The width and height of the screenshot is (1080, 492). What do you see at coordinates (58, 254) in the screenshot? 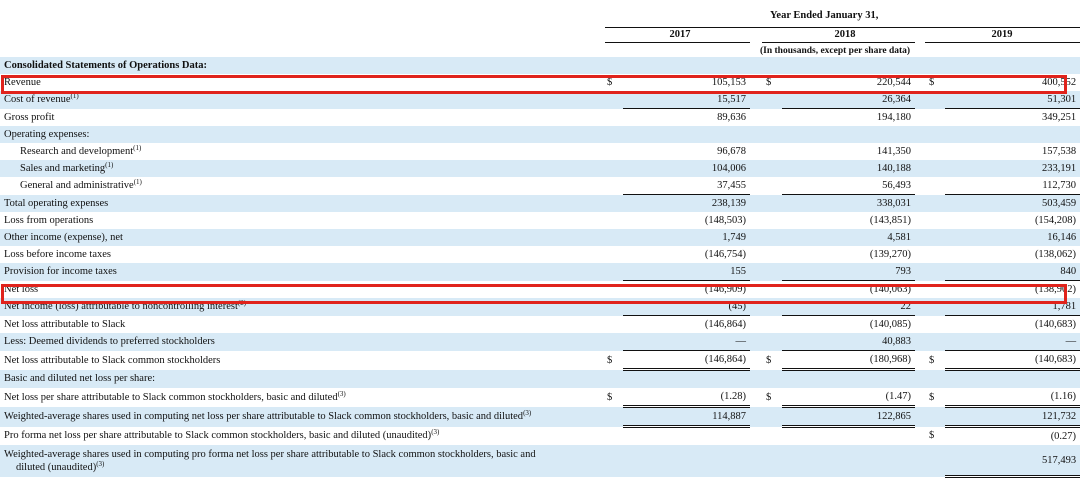
I see `row-label-text: Loss before income taxes` at bounding box center [58, 254].